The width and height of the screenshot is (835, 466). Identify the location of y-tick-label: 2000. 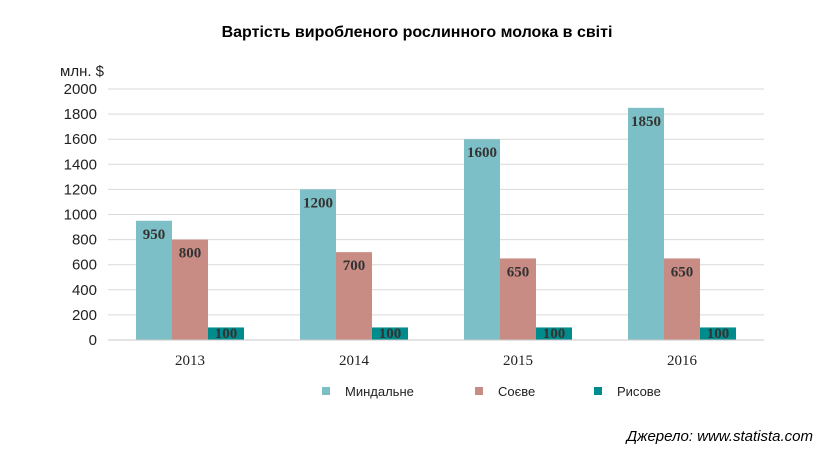
(80, 89).